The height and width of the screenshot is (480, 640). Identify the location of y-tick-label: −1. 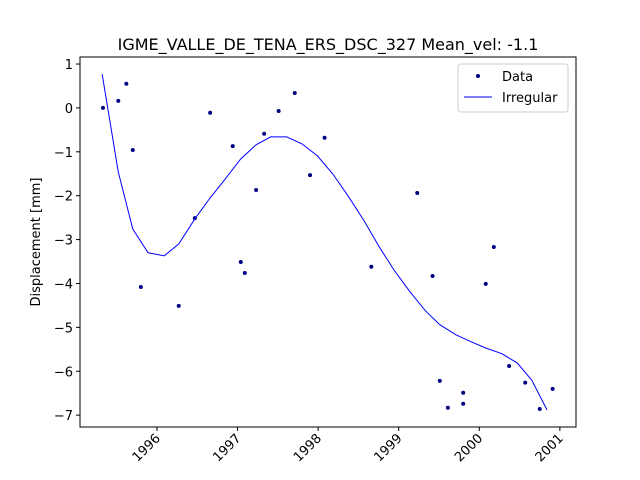
(63, 153).